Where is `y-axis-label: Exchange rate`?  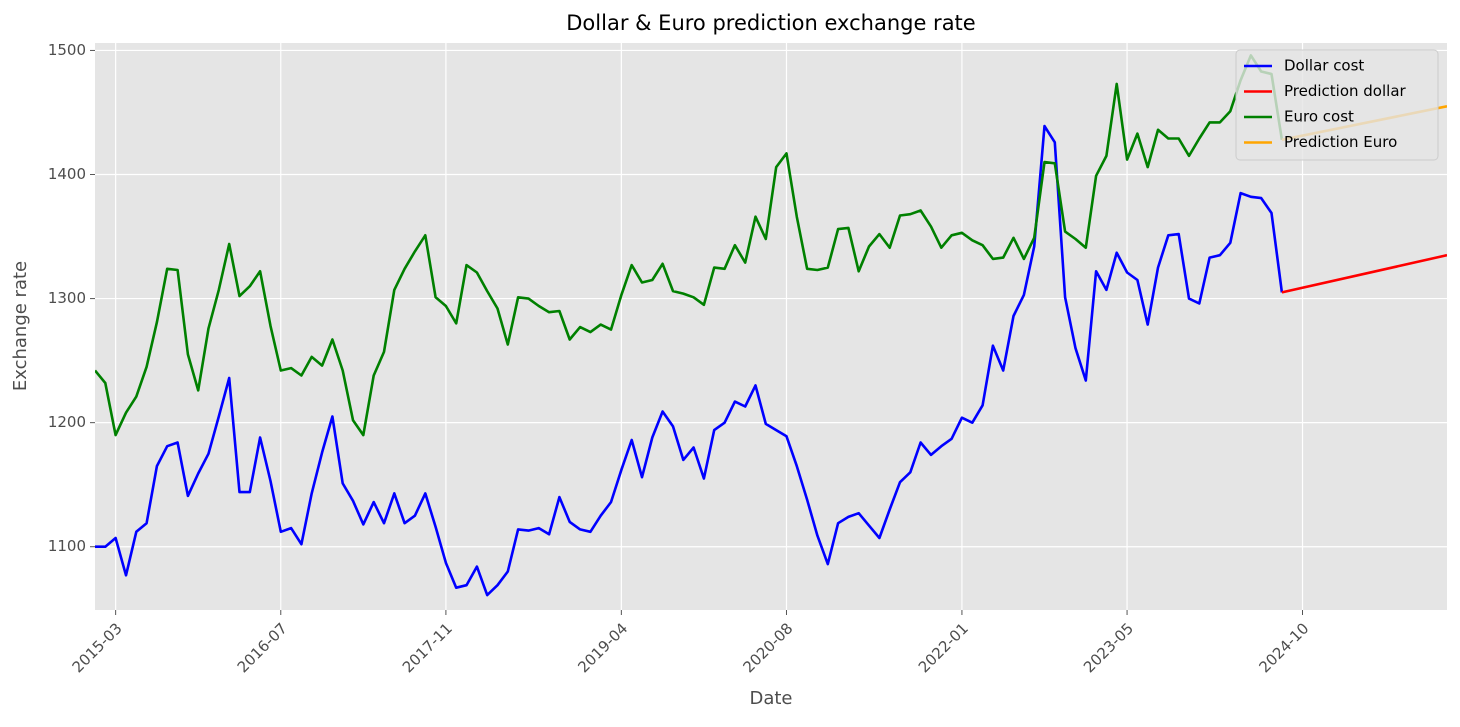
y-axis-label: Exchange rate is located at coordinates (20, 326).